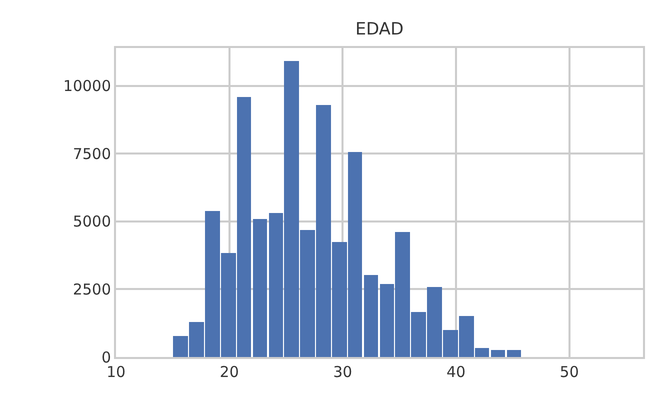 The image size is (649, 410). Describe the element at coordinates (91, 289) in the screenshot. I see `y-tick-label: 2500` at that location.